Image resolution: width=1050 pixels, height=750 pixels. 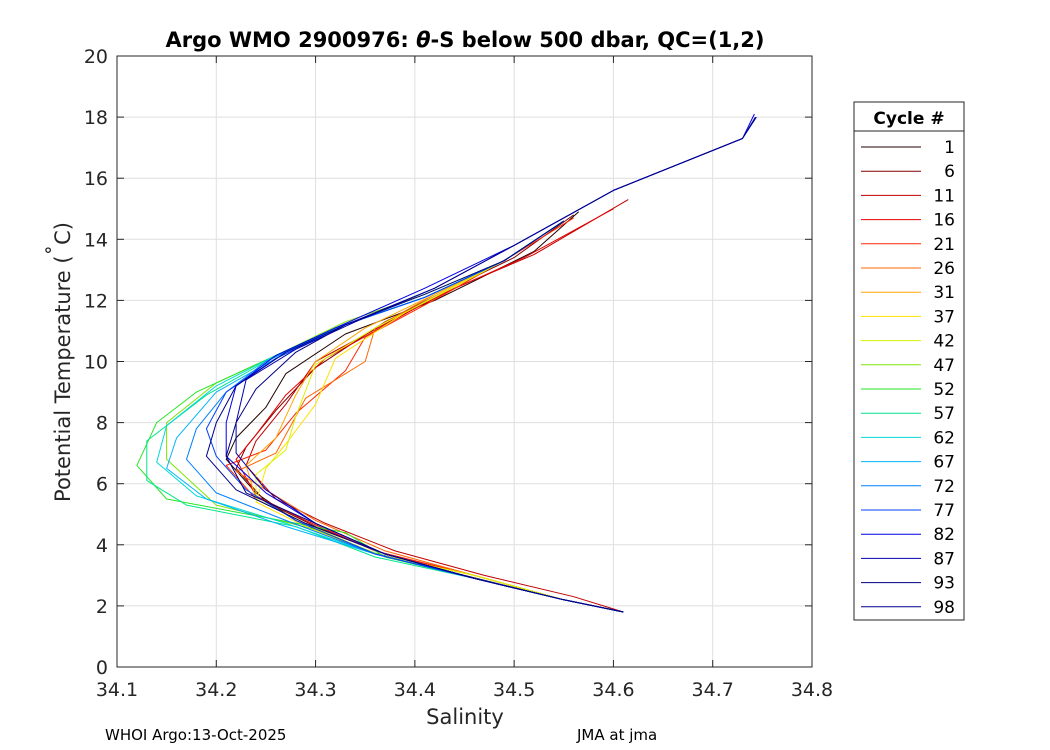 What do you see at coordinates (944, 269) in the screenshot?
I see `legend-label-cycle-26: 26` at bounding box center [944, 269].